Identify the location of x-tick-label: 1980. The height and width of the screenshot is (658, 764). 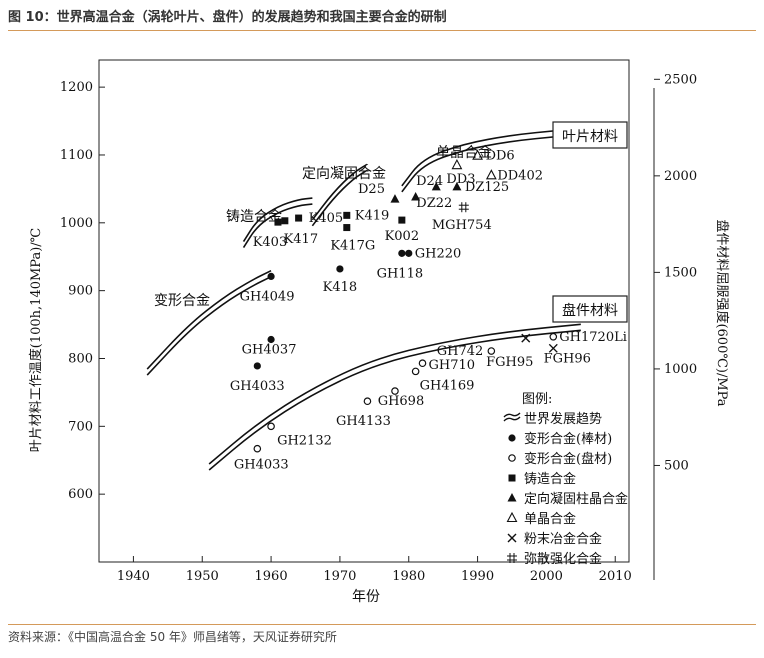
(408, 576).